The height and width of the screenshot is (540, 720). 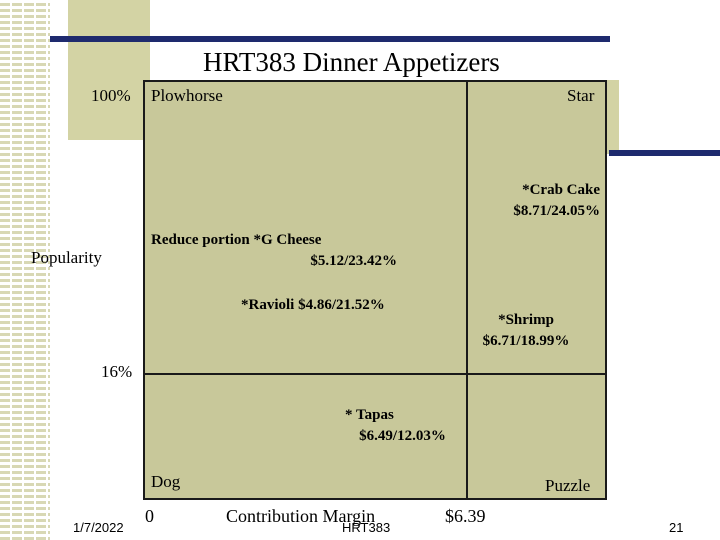 I want to click on margin-divider-line, so click(x=467, y=290).